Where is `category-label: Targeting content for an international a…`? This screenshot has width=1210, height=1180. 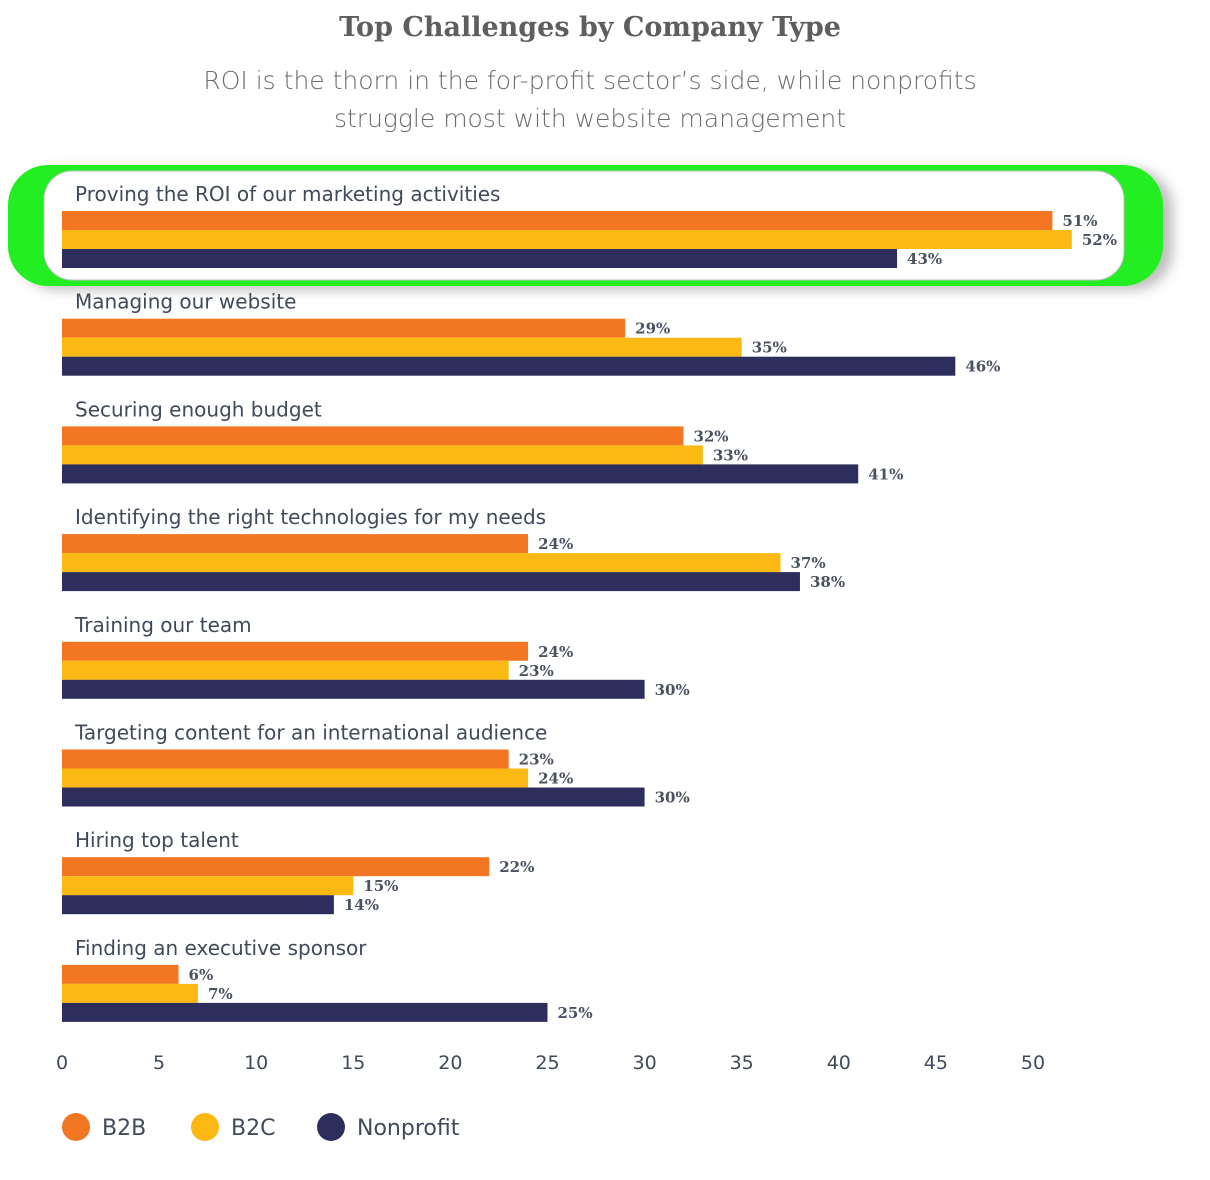
category-label: Targeting content for an international a… is located at coordinates (310, 733).